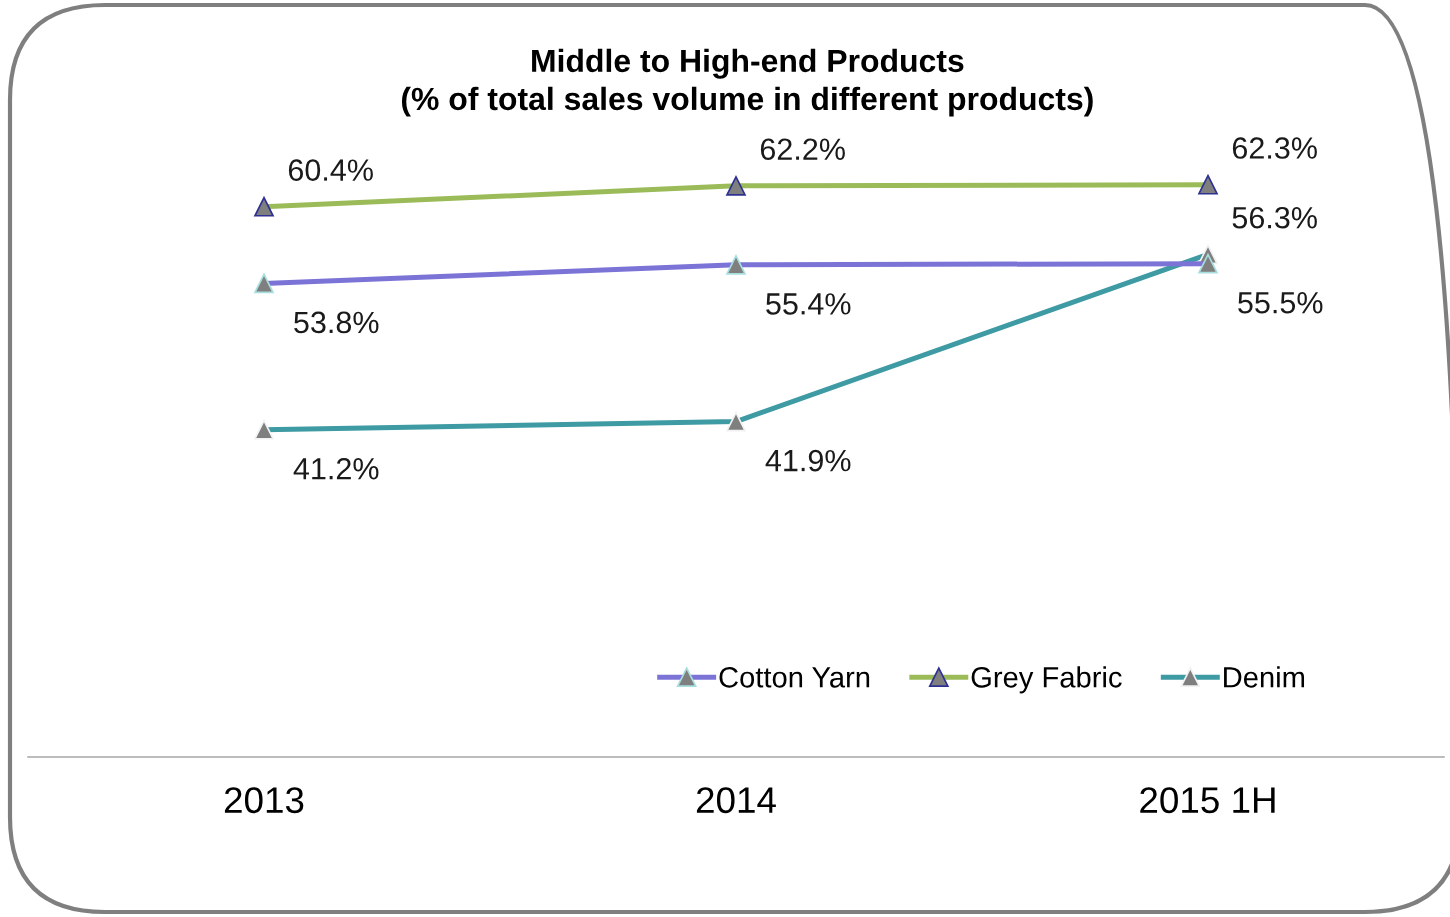 Image resolution: width=1450 pixels, height=917 pixels. What do you see at coordinates (330, 170) in the screenshot?
I see `data-label: 60.4%` at bounding box center [330, 170].